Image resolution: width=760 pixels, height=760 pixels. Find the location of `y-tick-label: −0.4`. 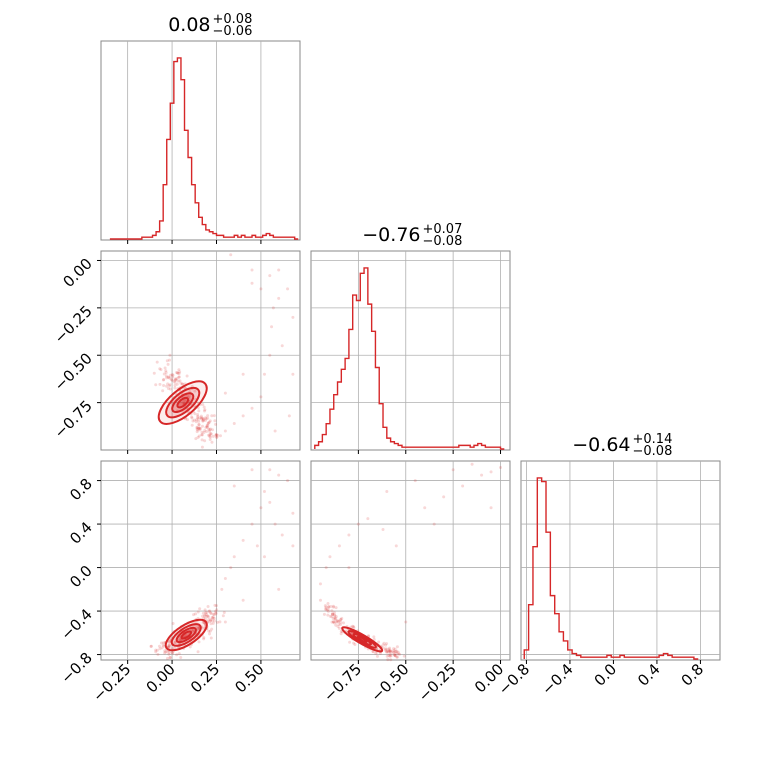

y-tick-label: −0.4 is located at coordinates (76, 624).